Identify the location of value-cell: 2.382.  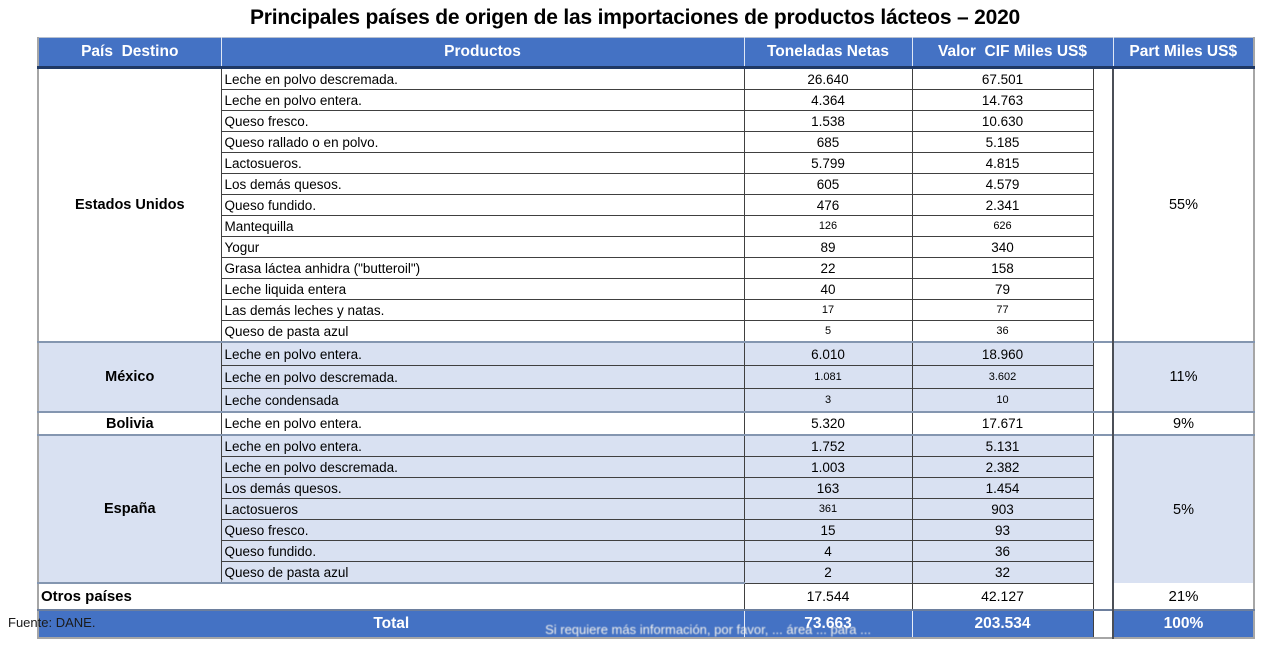
(1002, 467).